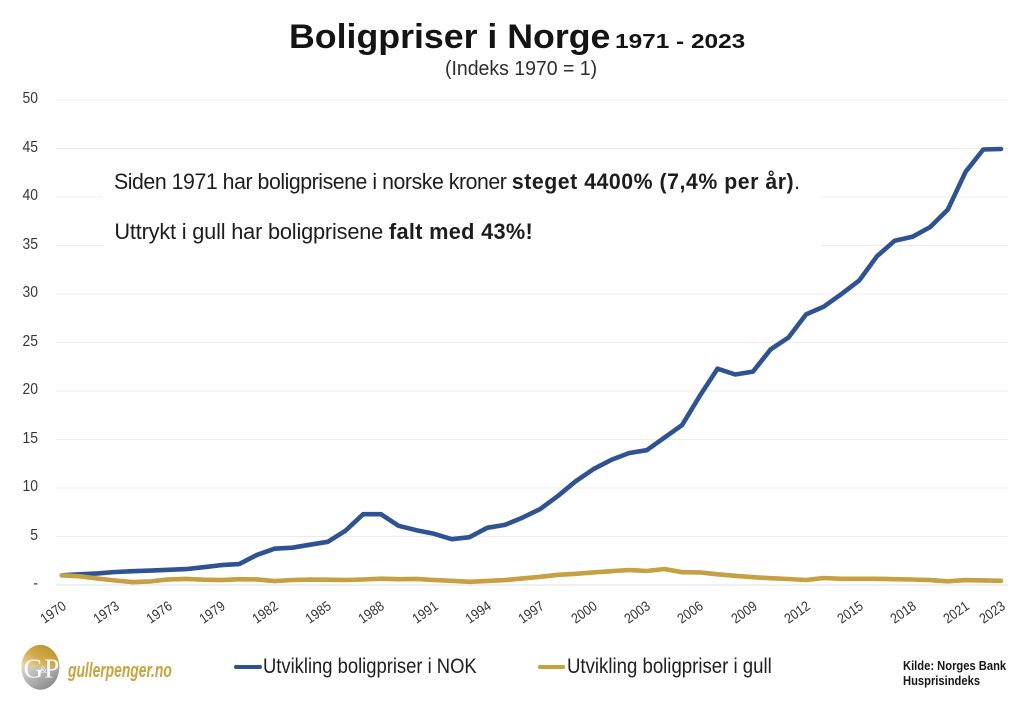  I want to click on svg-text: G, so click(33, 669).